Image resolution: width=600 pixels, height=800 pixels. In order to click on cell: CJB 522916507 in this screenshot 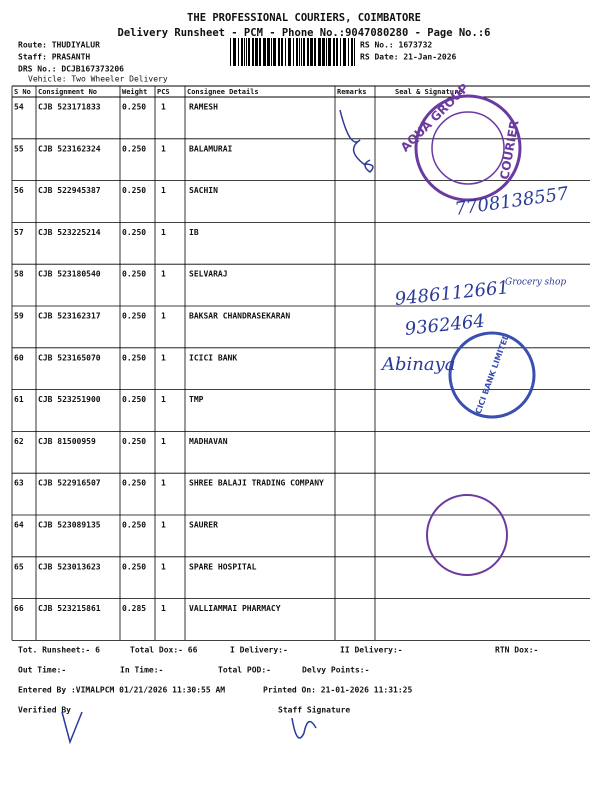, I will do `click(69, 483)`.